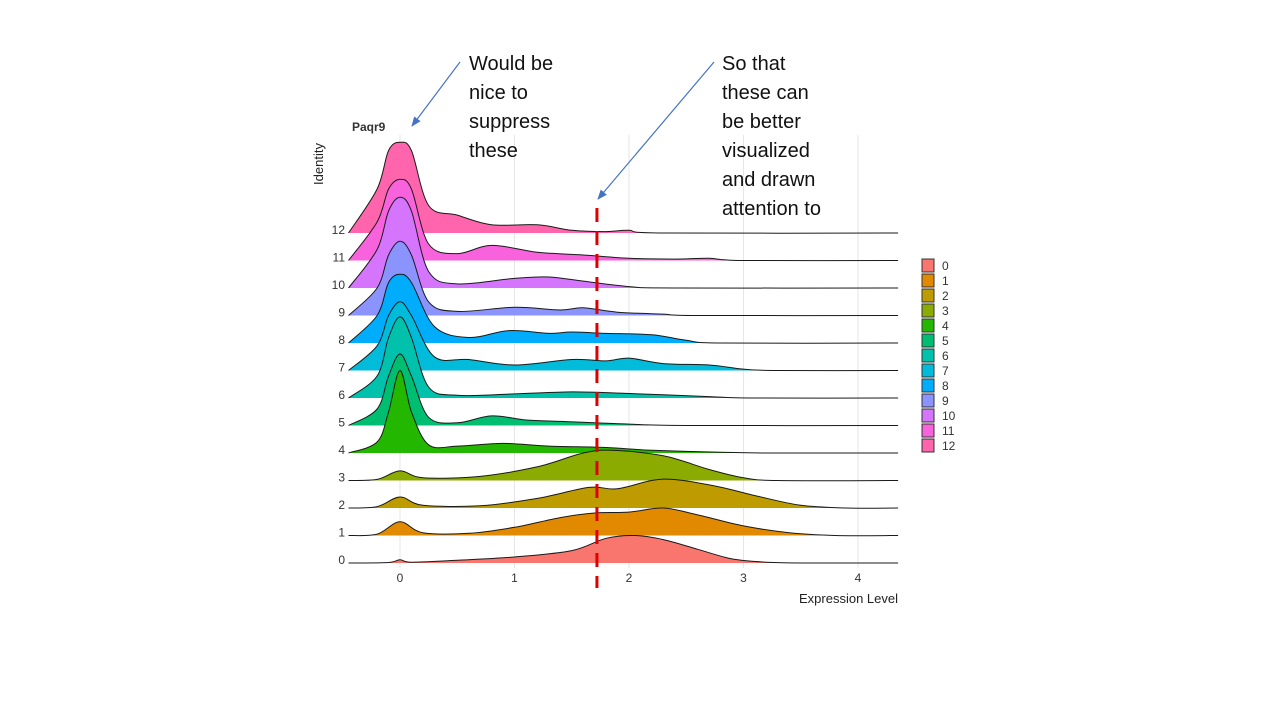 This screenshot has height=720, width=1280. What do you see at coordinates (341, 423) in the screenshot?
I see `identity-label-5: 5` at bounding box center [341, 423].